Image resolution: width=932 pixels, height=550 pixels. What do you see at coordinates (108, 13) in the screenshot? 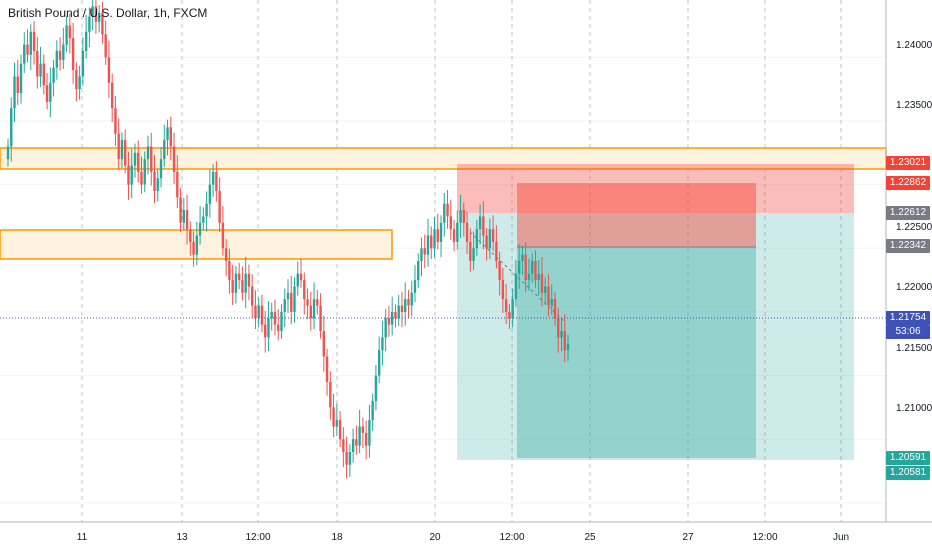
I see `chart-title: British Pound / U.S. Dollar, 1h, FXCM` at bounding box center [108, 13].